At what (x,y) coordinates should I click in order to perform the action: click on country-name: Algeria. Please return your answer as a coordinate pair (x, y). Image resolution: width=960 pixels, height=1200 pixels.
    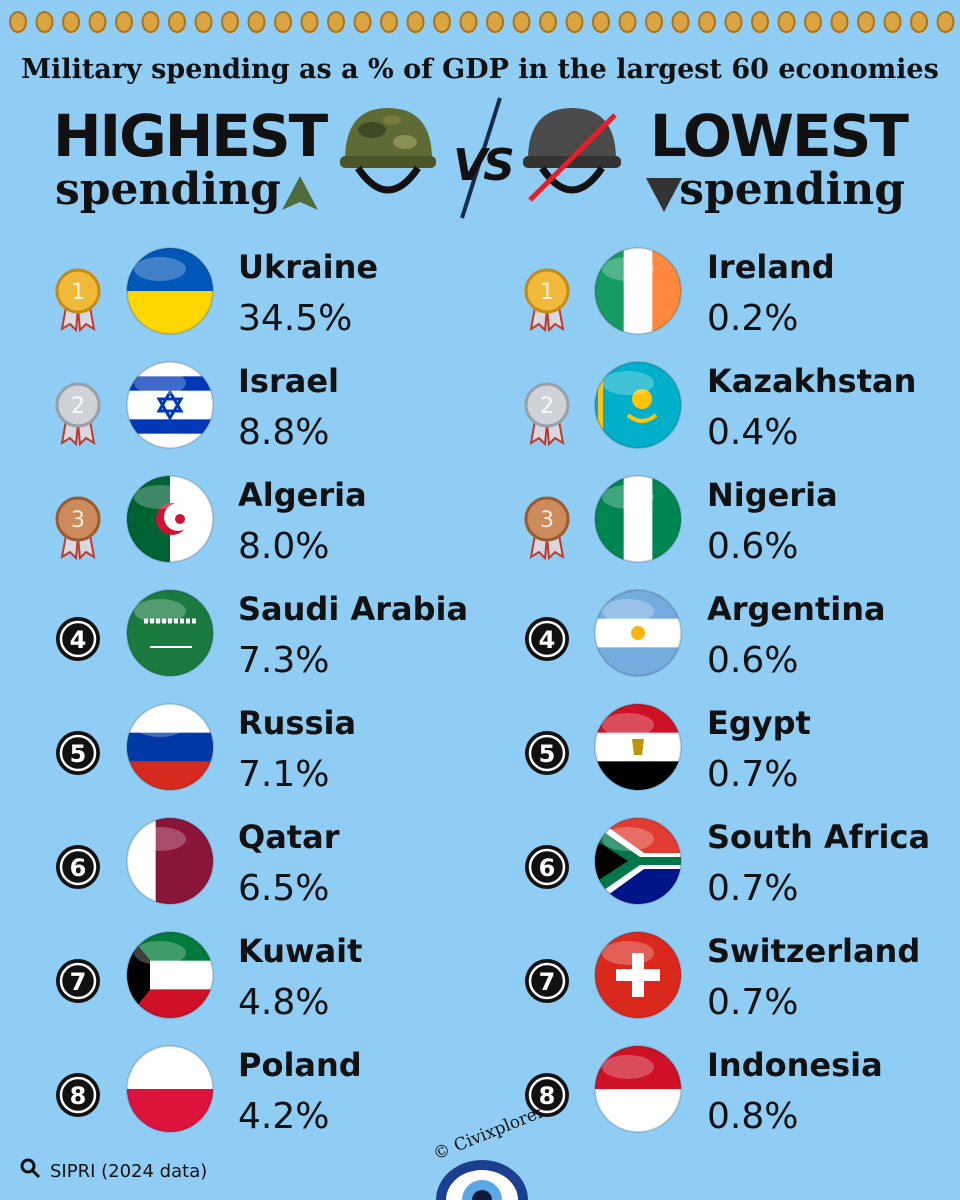
    Looking at the image, I should click on (302, 495).